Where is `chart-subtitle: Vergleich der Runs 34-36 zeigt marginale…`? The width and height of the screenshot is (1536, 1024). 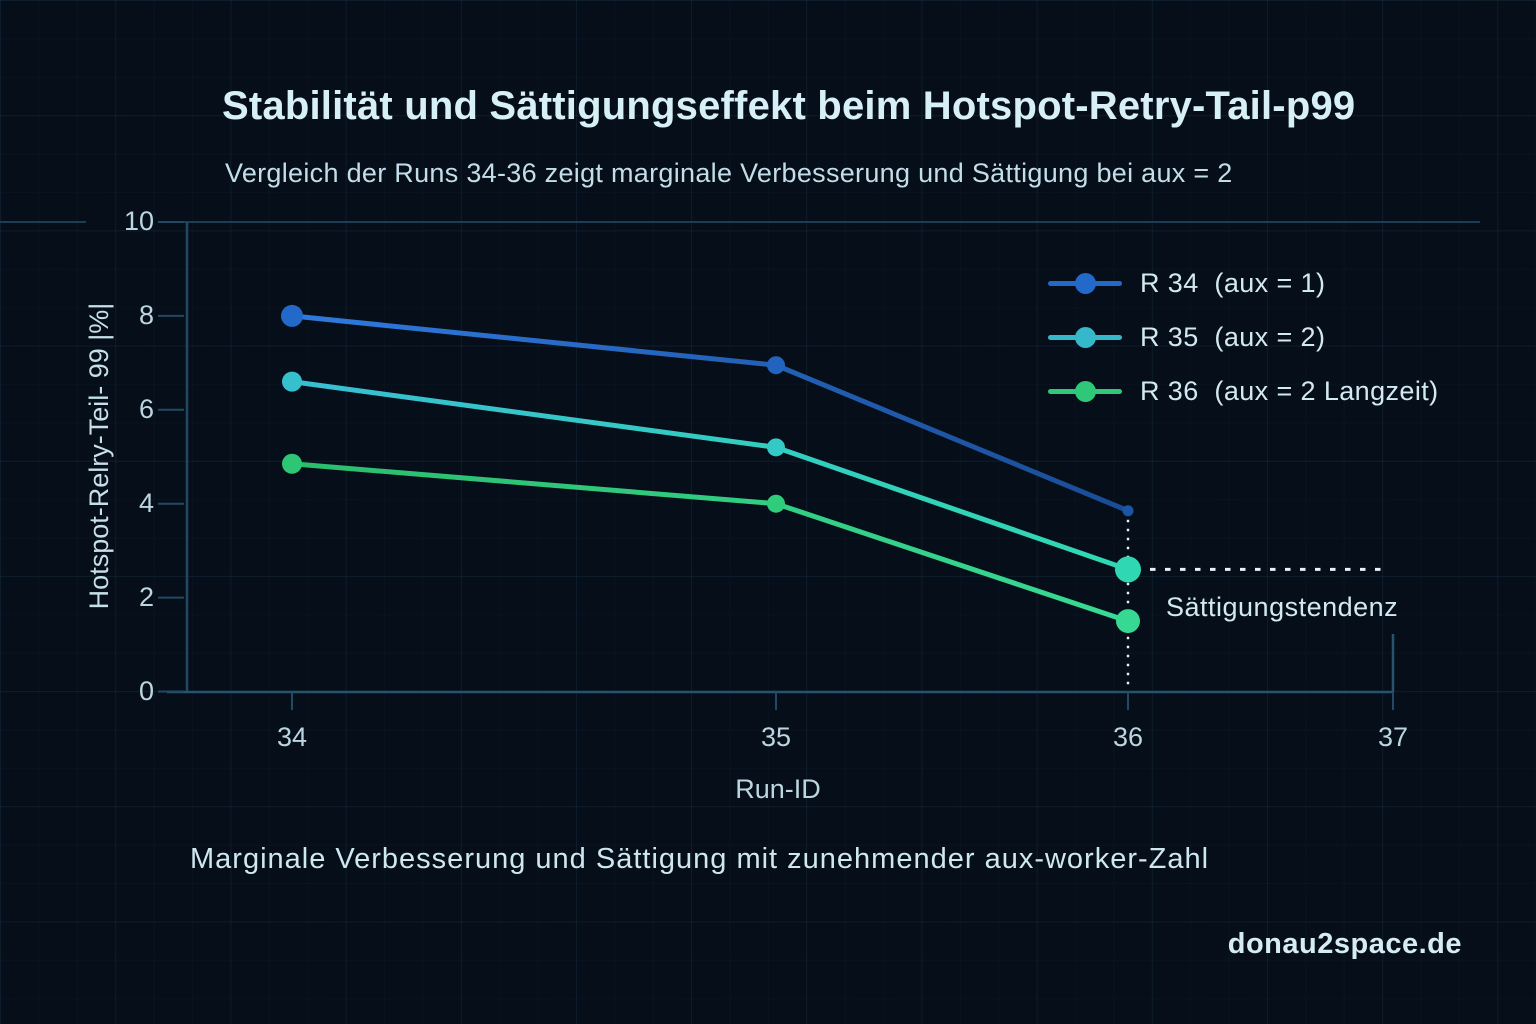
chart-subtitle: Vergleich der Runs 34-36 zeigt marginale… is located at coordinates (729, 173).